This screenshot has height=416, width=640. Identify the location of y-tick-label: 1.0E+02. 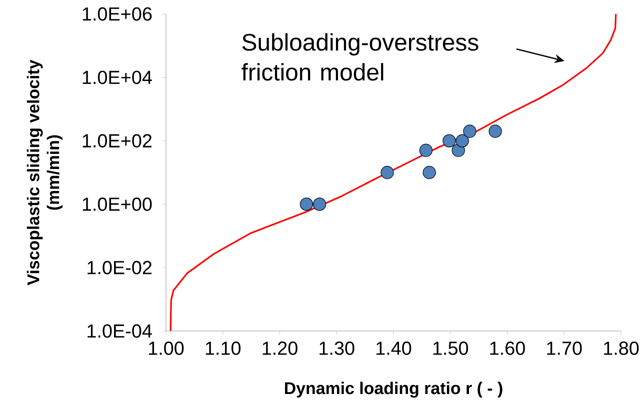
(117, 141).